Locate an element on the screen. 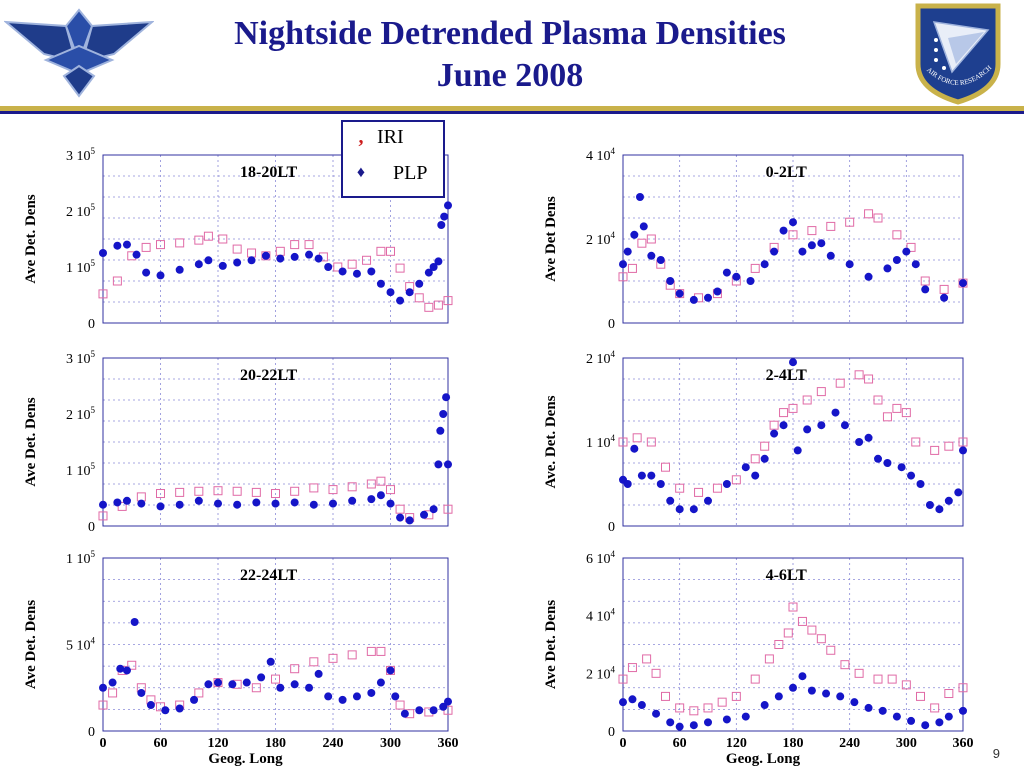 The height and width of the screenshot is (768, 1024). legend-iri-symbol: , is located at coordinates (361, 137).